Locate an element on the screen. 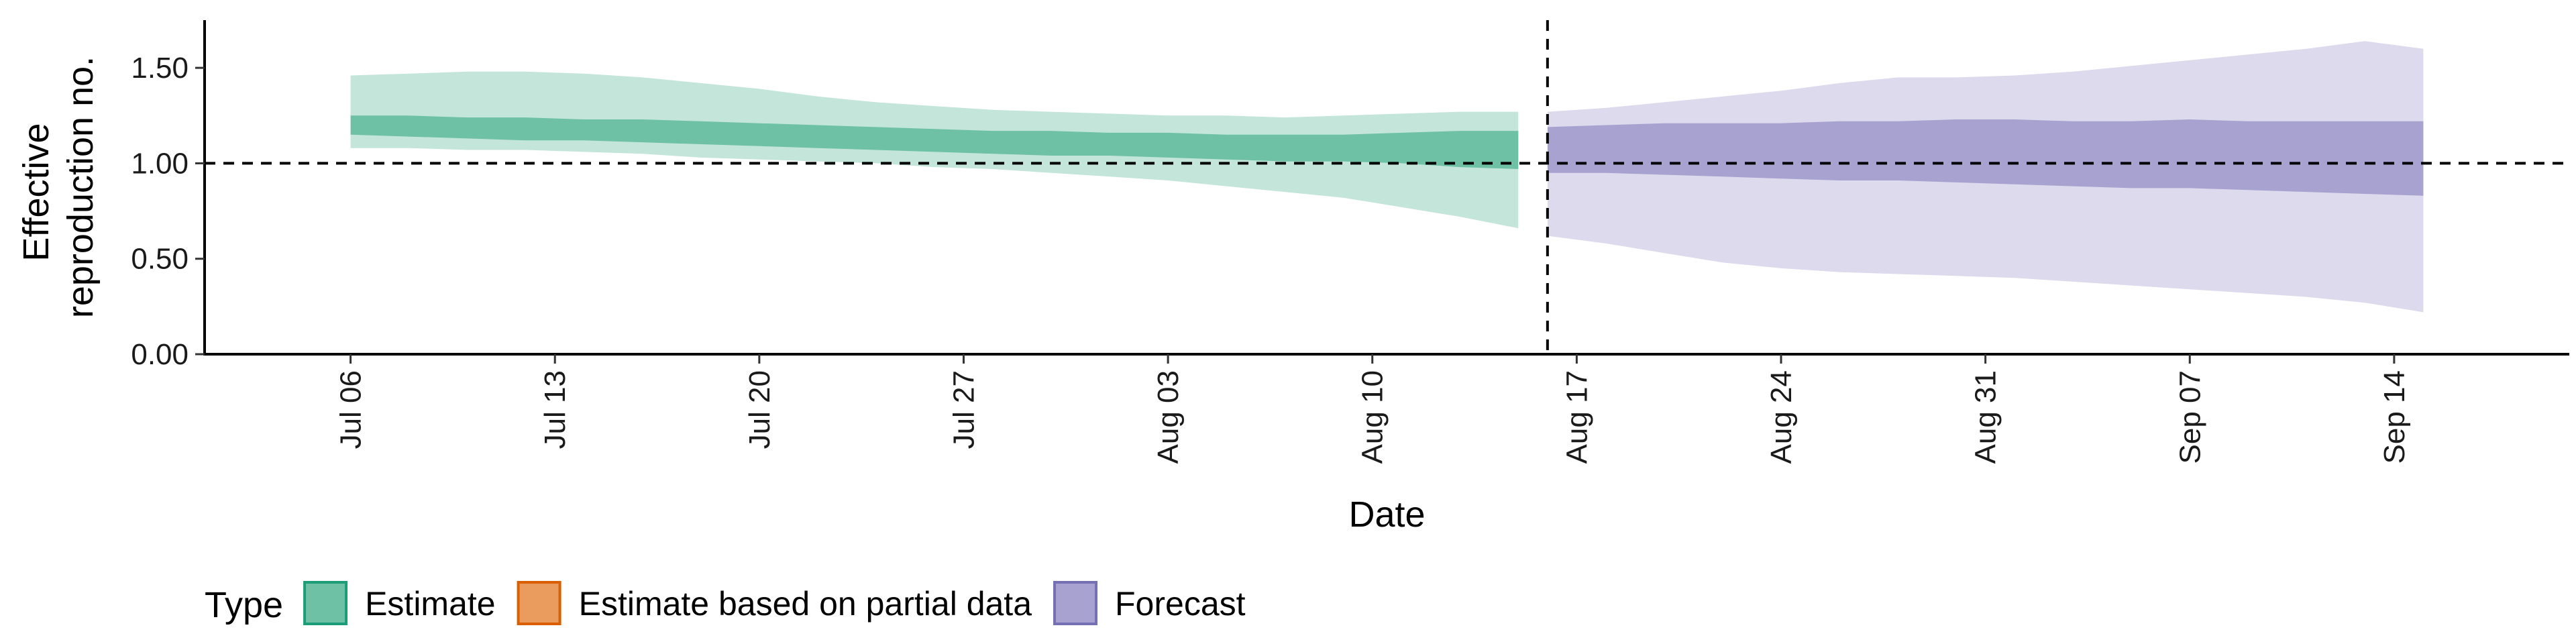 Image resolution: width=2576 pixels, height=644 pixels. x-tick-label: Jul 13 is located at coordinates (555, 409).